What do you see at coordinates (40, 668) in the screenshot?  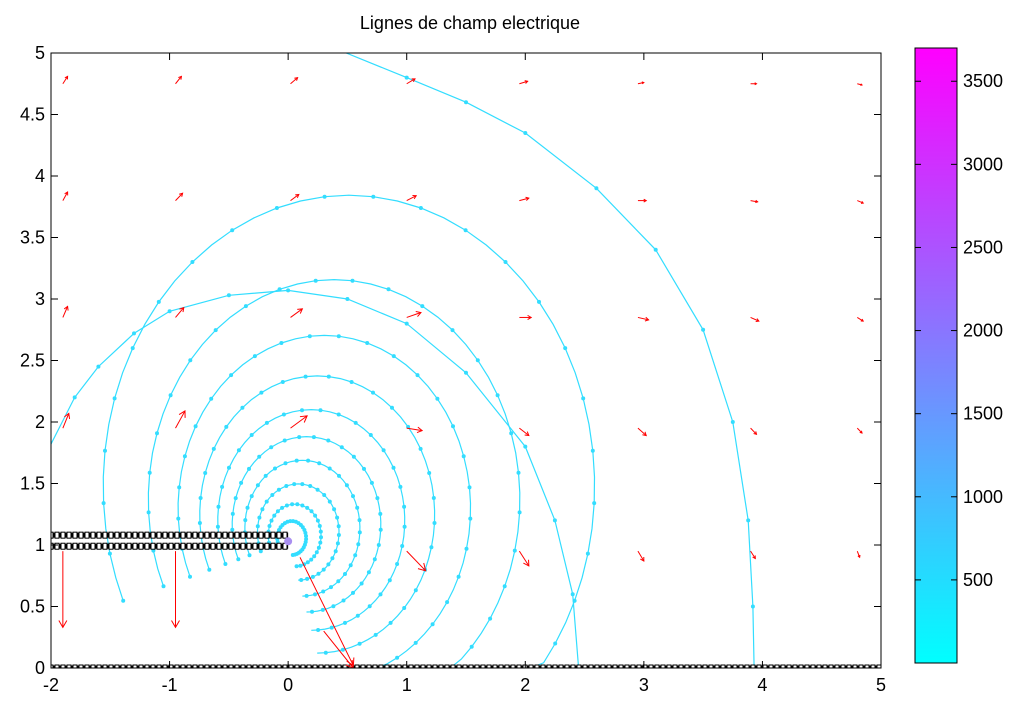 I see `y-tick-label: 0` at bounding box center [40, 668].